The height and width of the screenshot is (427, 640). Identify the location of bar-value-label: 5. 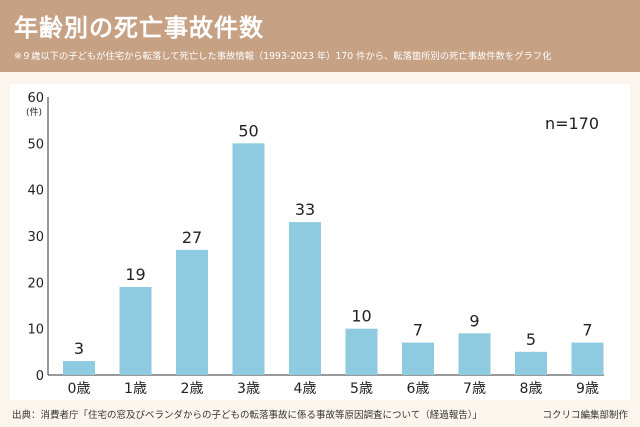
(531, 339).